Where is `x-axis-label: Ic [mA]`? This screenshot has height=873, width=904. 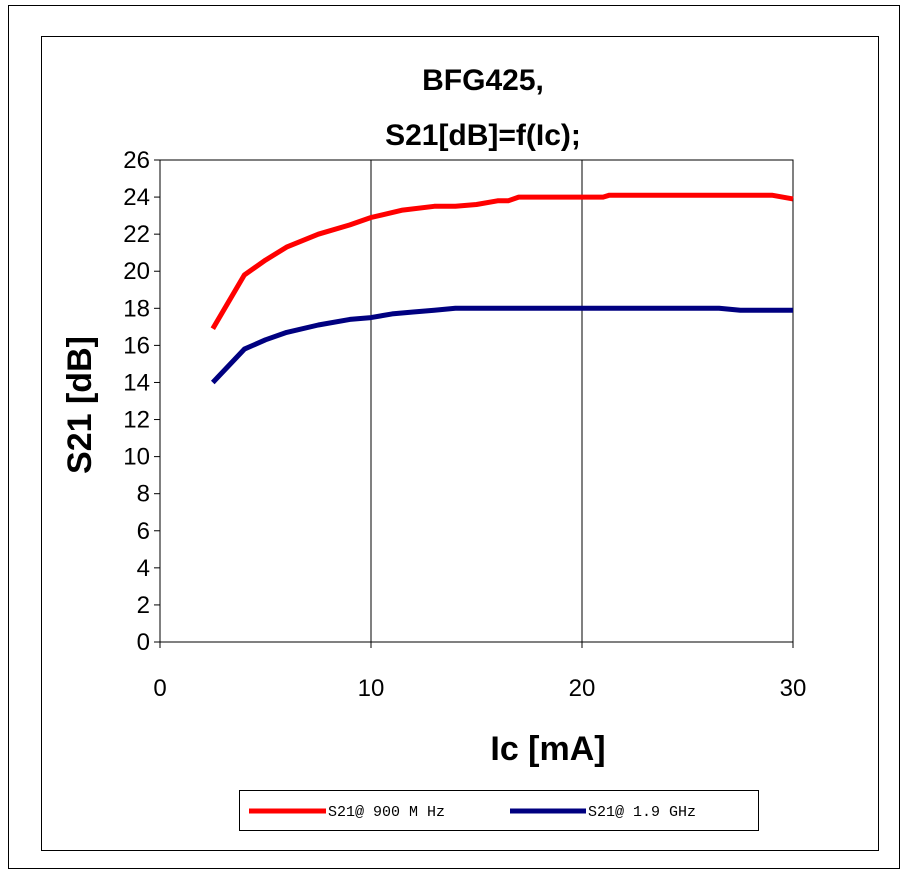 x-axis-label: Ic [mA] is located at coordinates (547, 749).